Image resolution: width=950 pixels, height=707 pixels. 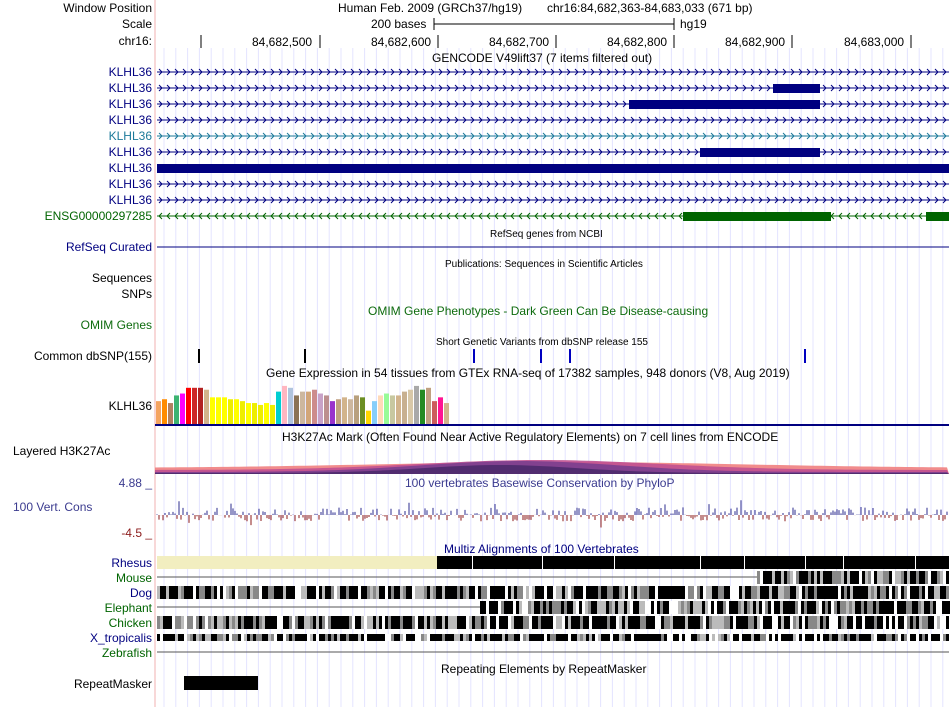 What do you see at coordinates (519, 42) in the screenshot?
I see `tick-label: 84,682,700` at bounding box center [519, 42].